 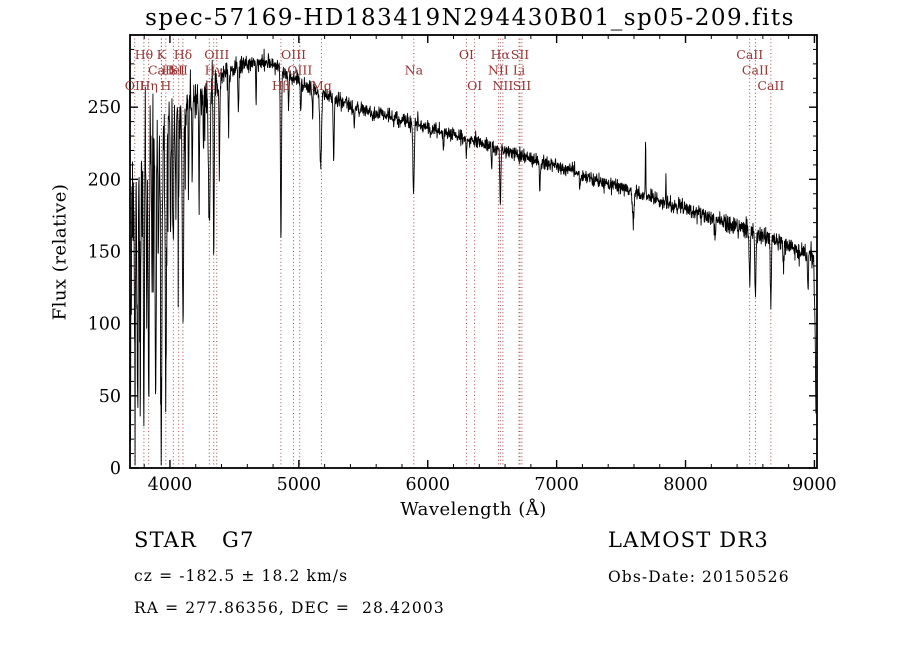 What do you see at coordinates (110, 397) in the screenshot?
I see `y-tick-label: 50` at bounding box center [110, 397].